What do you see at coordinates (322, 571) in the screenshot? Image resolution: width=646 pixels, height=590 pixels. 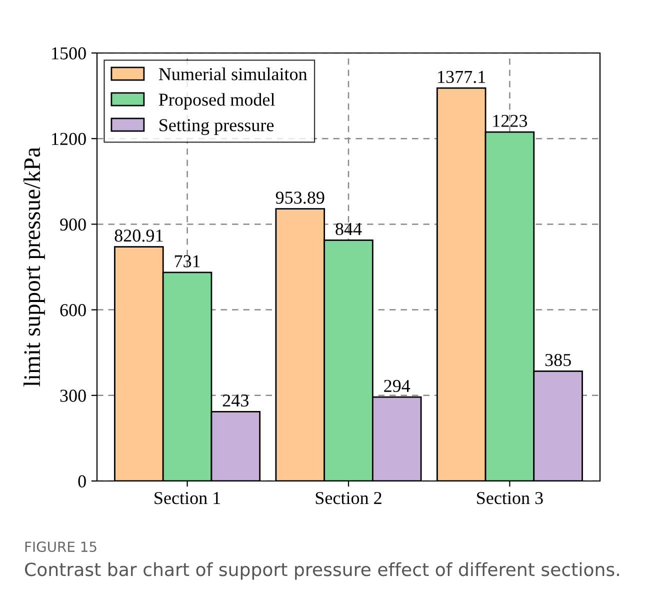 I see `text: Contrast bar chart of support pressure effect of different sections.` at bounding box center [322, 571].